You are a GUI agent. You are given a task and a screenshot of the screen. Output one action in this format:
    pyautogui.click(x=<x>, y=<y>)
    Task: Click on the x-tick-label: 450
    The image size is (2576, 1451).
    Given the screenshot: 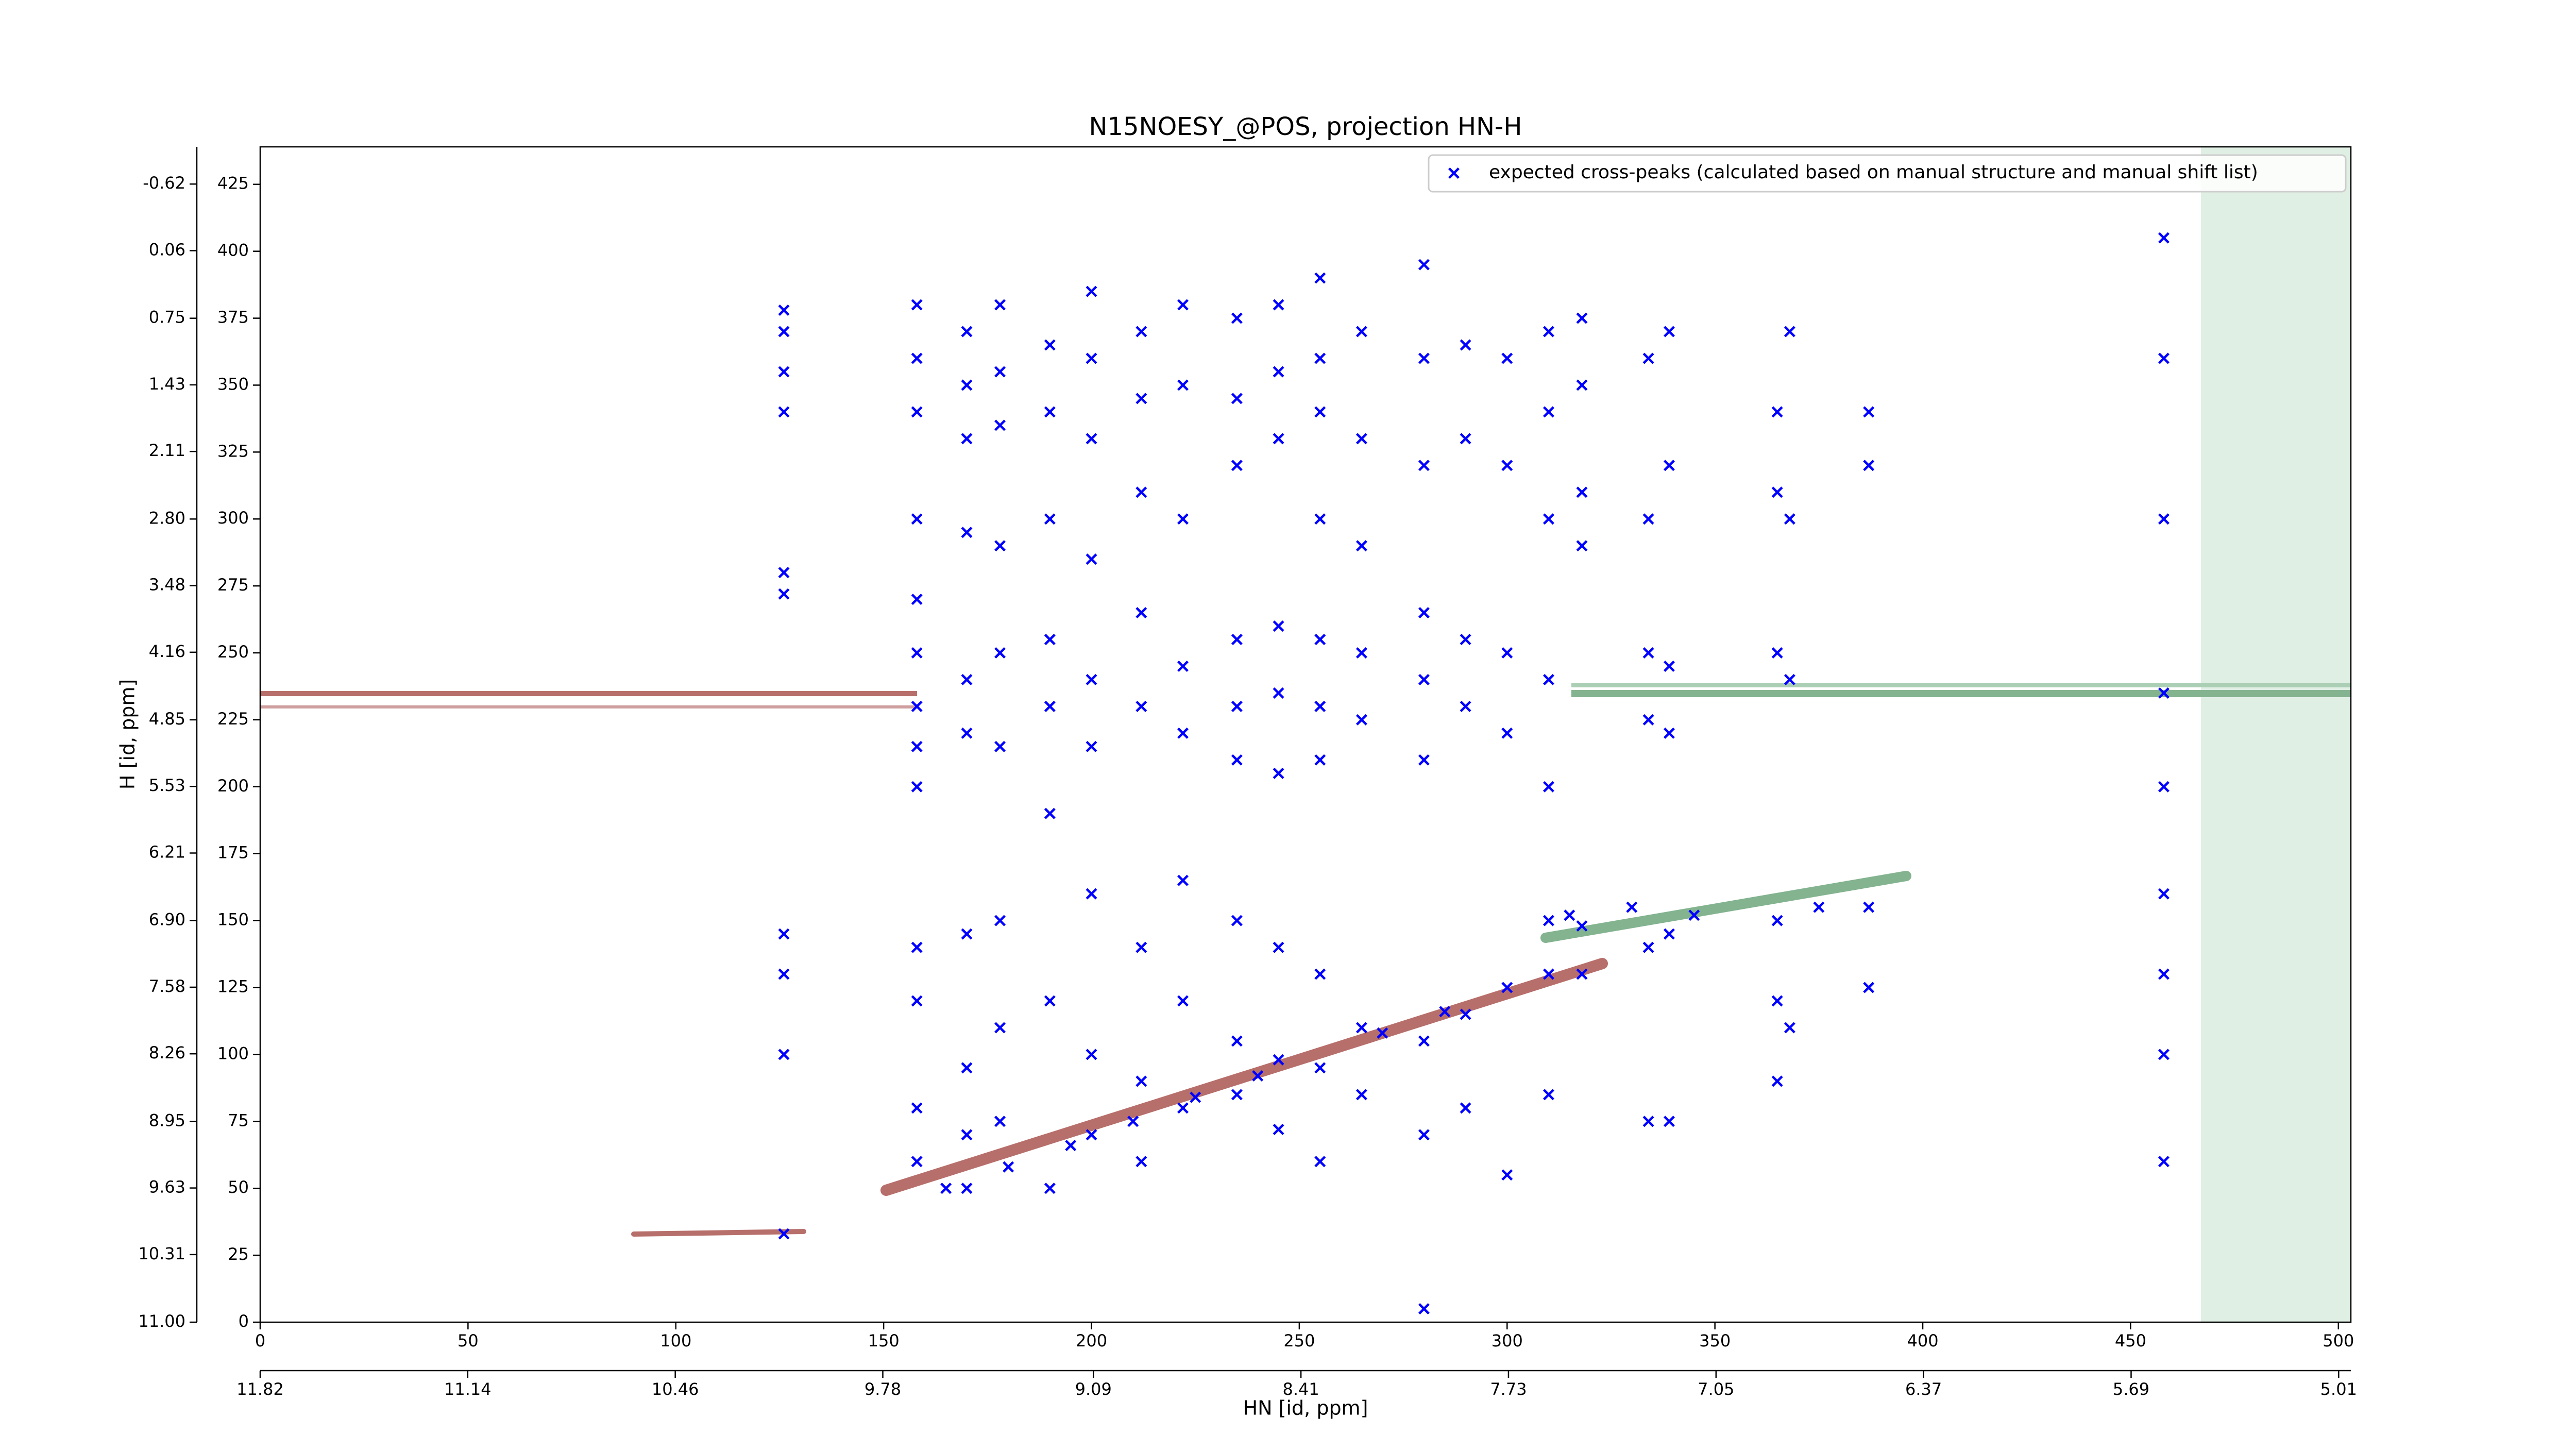 What is the action you would take?
    pyautogui.click(x=2130, y=1341)
    